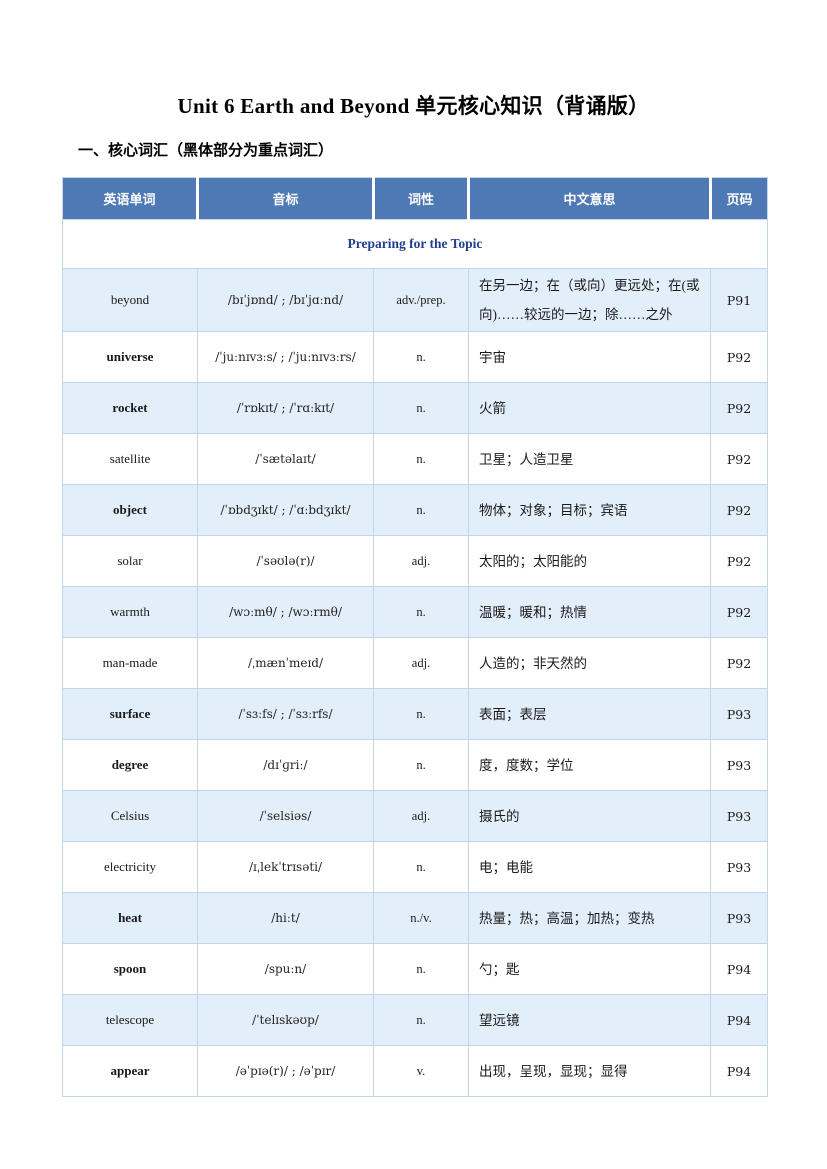 This screenshot has height=1169, width=827. Describe the element at coordinates (421, 1071) in the screenshot. I see `pos-cell: v.` at that location.